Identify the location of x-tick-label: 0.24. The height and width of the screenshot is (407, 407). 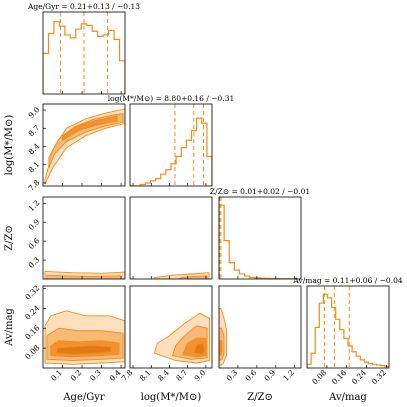
(359, 377).